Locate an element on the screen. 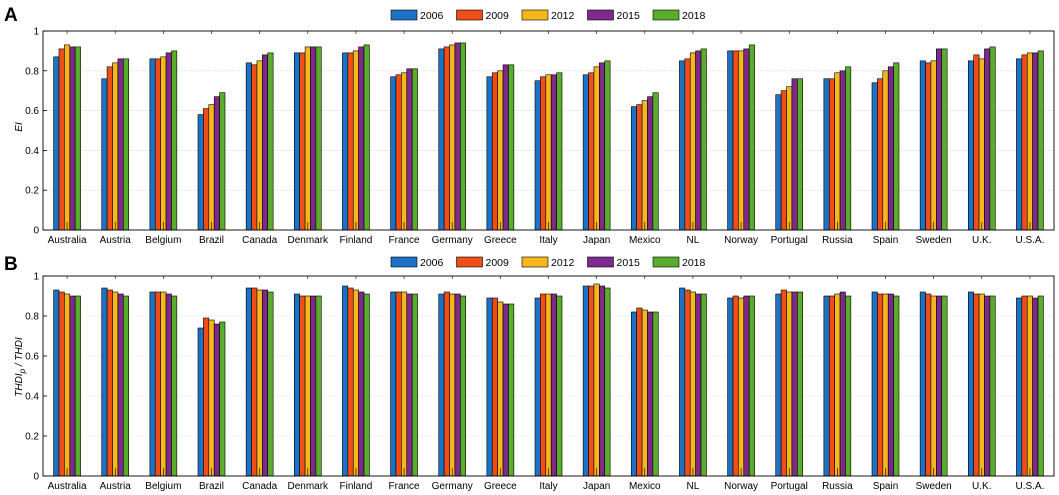  bar-2009-mexico is located at coordinates (639, 392).